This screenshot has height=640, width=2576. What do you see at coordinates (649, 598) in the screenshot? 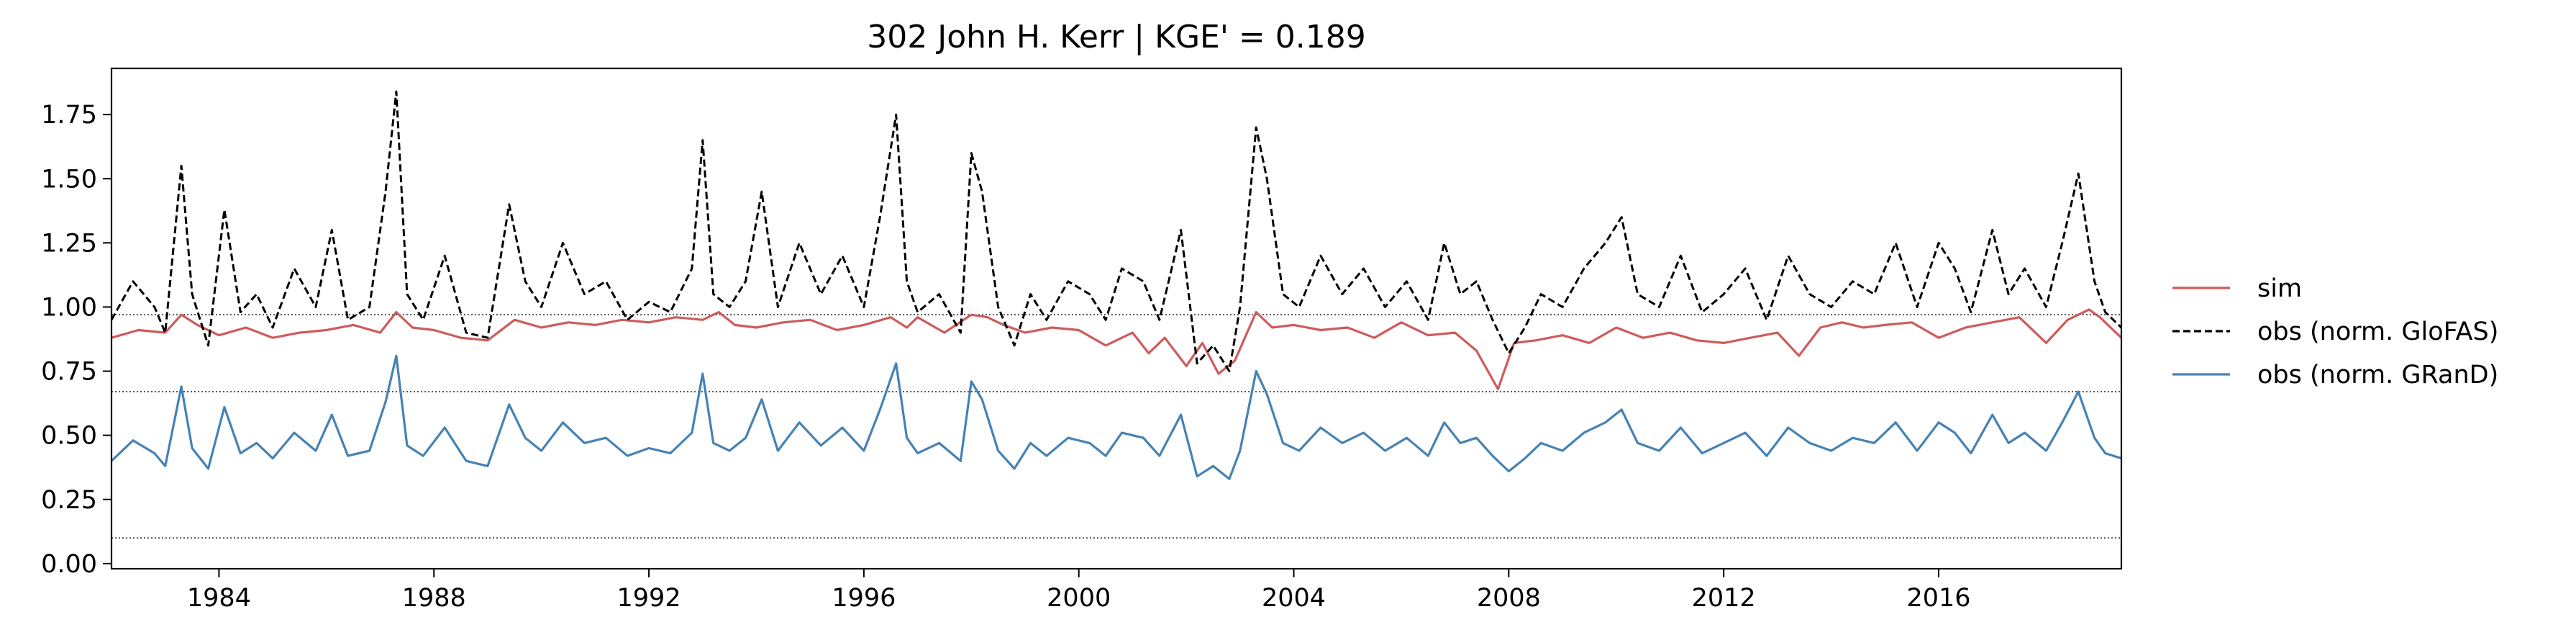
I see `x-tick-label: 1992` at bounding box center [649, 598].